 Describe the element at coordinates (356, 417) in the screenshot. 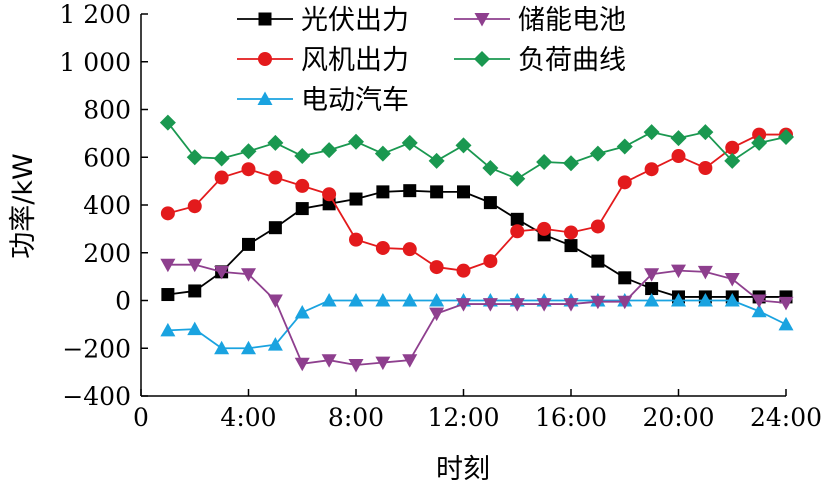

I see `x-tick-label: 8:00` at that location.